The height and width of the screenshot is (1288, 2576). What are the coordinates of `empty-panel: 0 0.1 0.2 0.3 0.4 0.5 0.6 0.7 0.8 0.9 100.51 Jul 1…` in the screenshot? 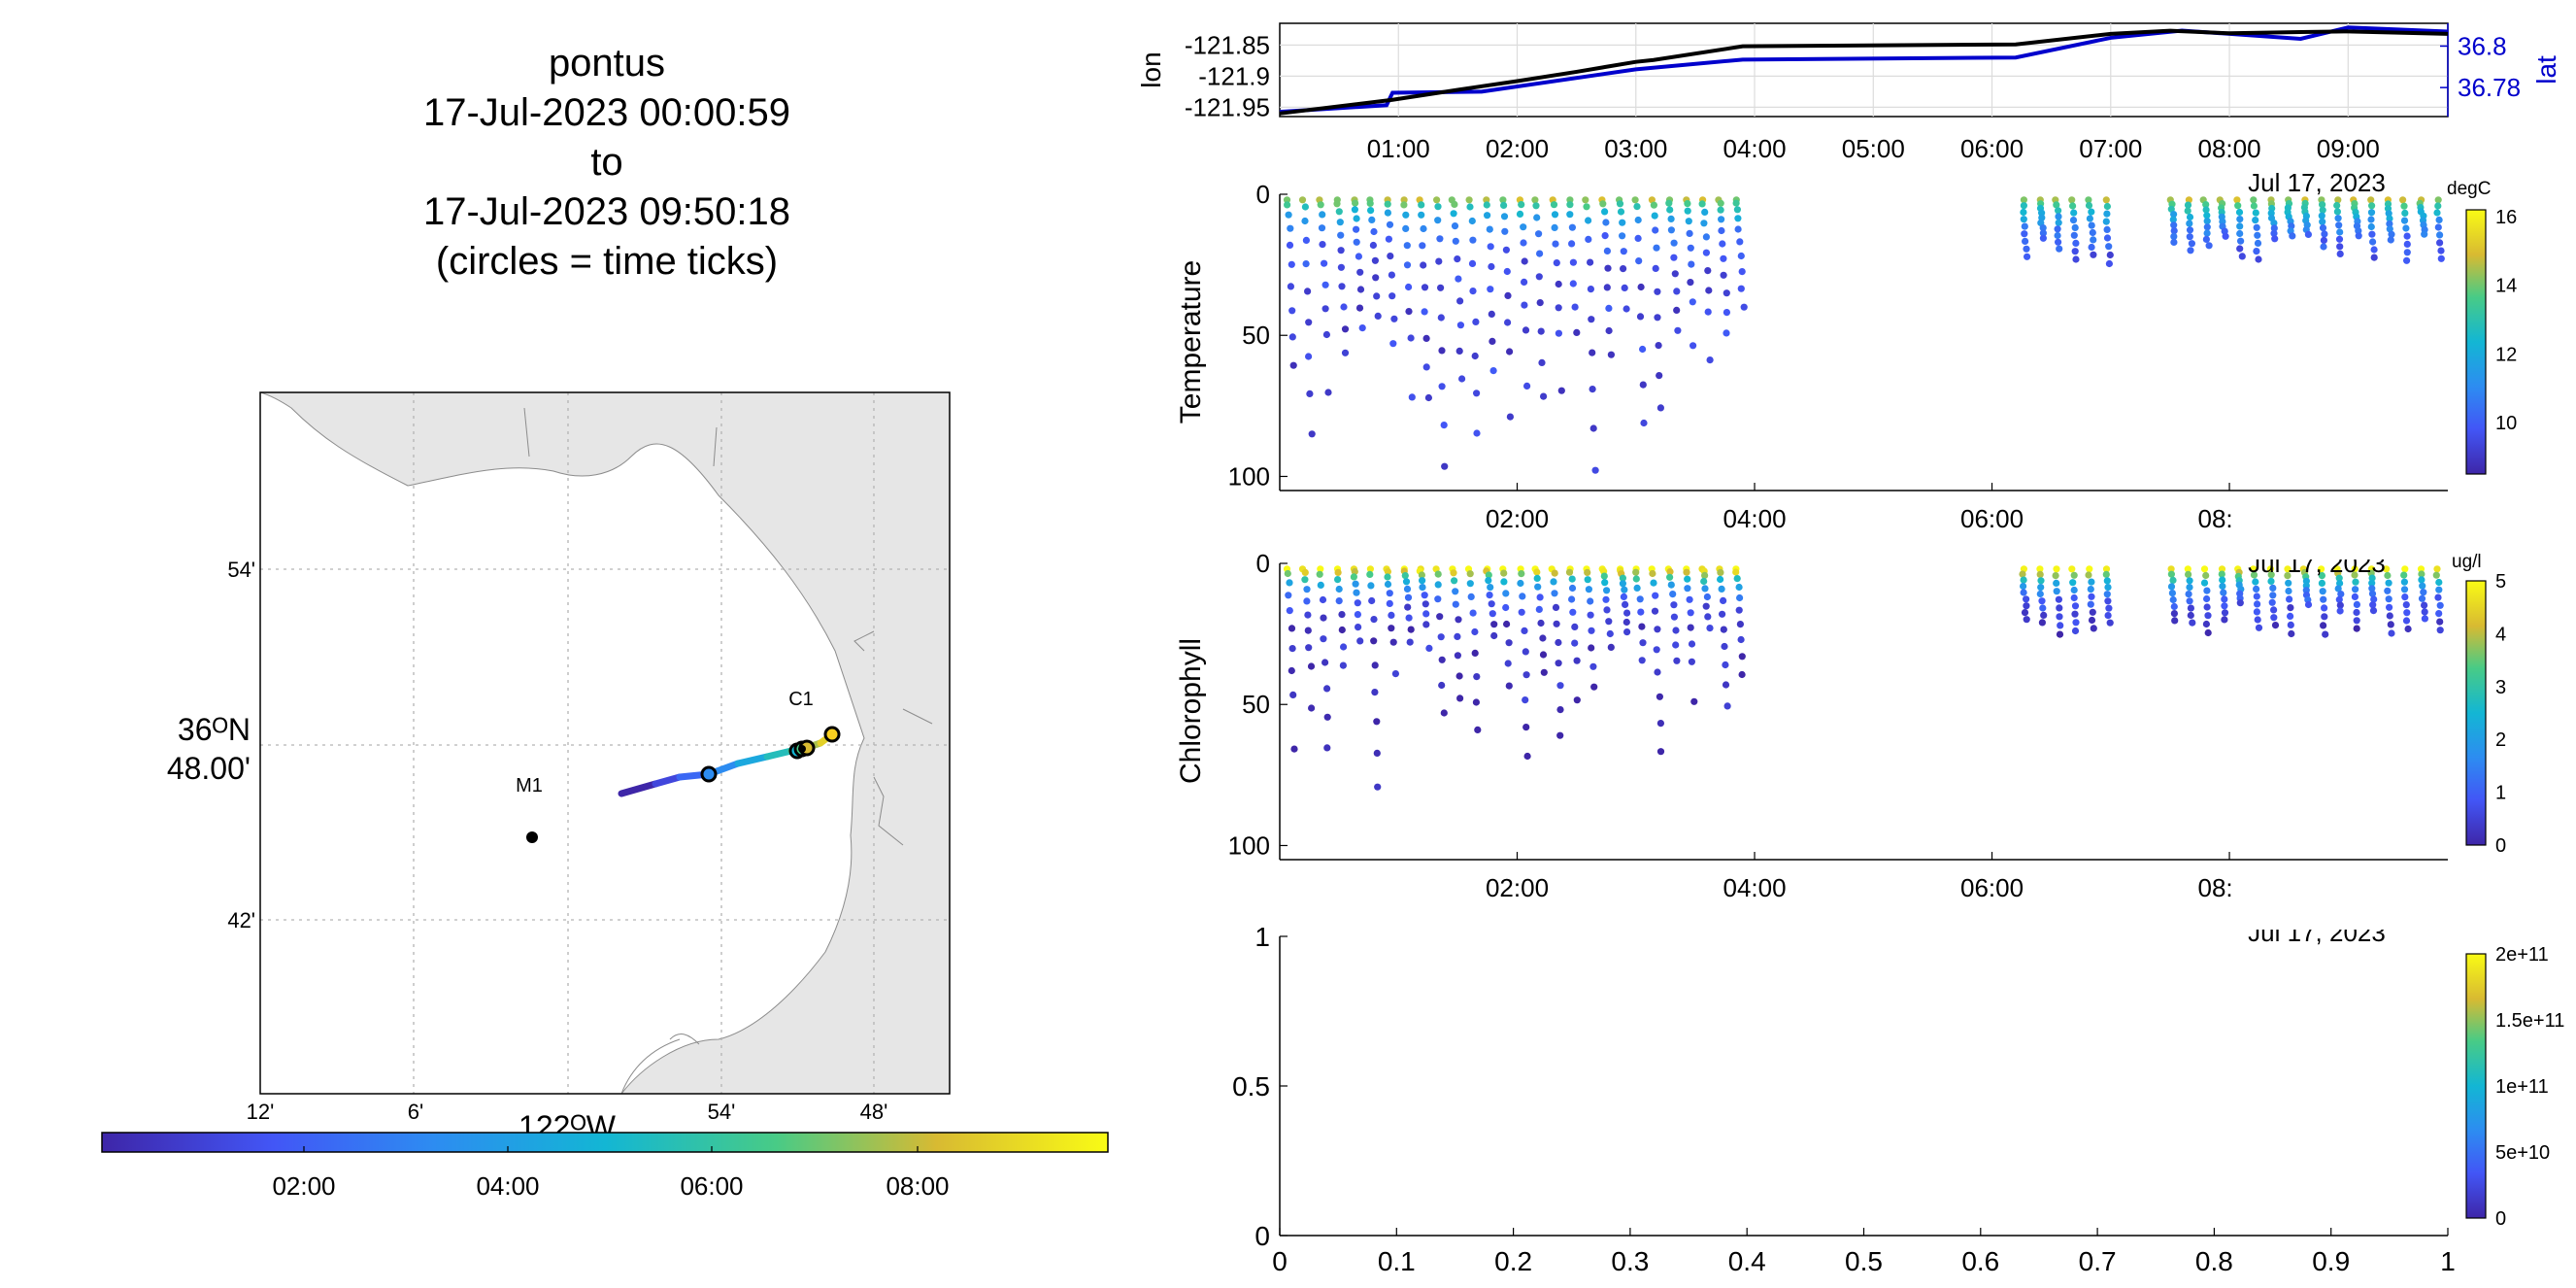 It's located at (1898, 1097).